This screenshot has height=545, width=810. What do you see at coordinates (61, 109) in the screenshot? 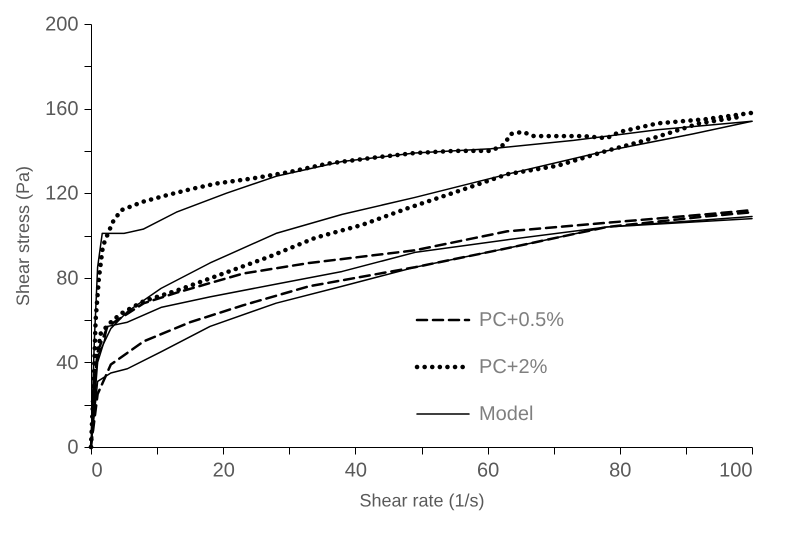
I see `y-tick-label: 160` at bounding box center [61, 109].